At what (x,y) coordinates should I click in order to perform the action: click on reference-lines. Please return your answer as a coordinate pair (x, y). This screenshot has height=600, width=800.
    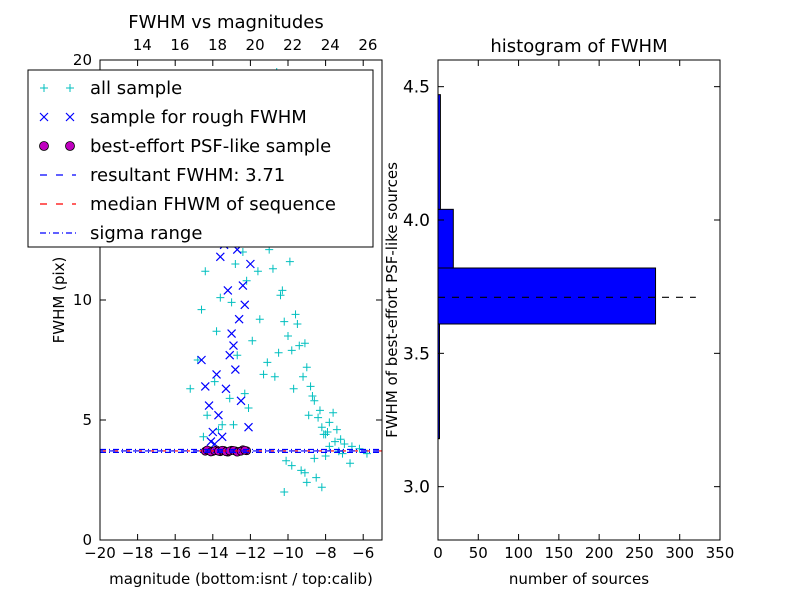
    Looking at the image, I should click on (241, 450).